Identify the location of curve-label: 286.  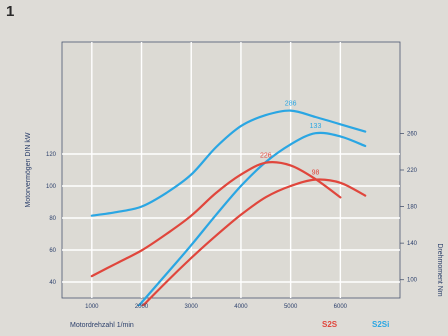
(291, 104).